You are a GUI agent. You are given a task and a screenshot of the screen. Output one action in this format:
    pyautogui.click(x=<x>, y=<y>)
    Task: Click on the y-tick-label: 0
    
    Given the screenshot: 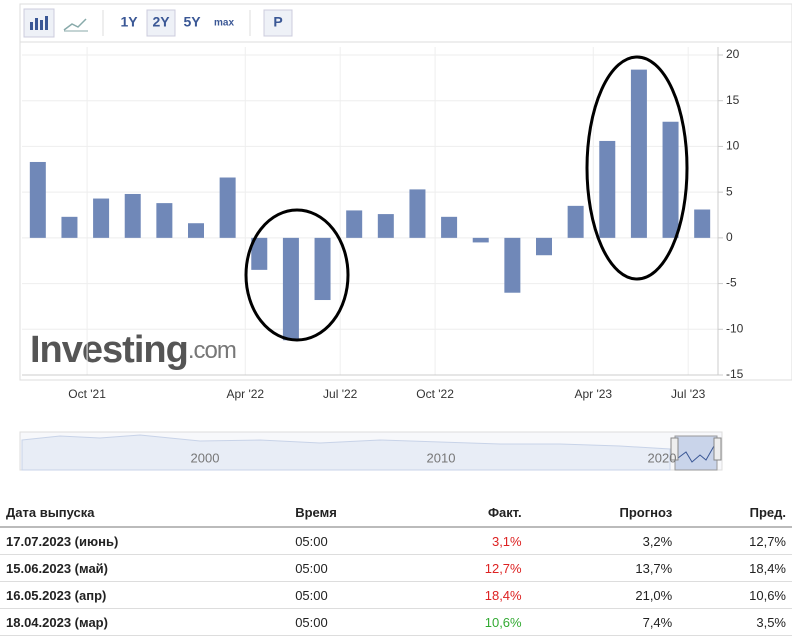 What is the action you would take?
    pyautogui.click(x=729, y=237)
    